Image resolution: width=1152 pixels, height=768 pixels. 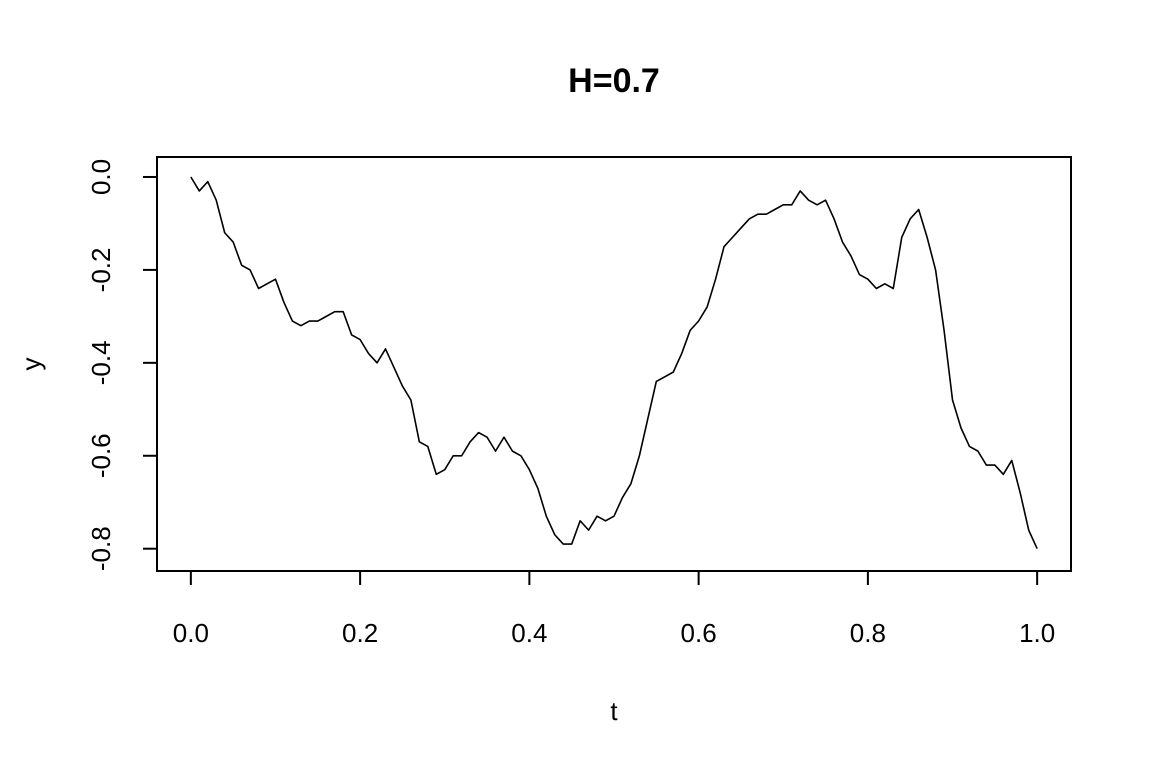 I want to click on y-tick-label: -0.6, so click(x=101, y=455).